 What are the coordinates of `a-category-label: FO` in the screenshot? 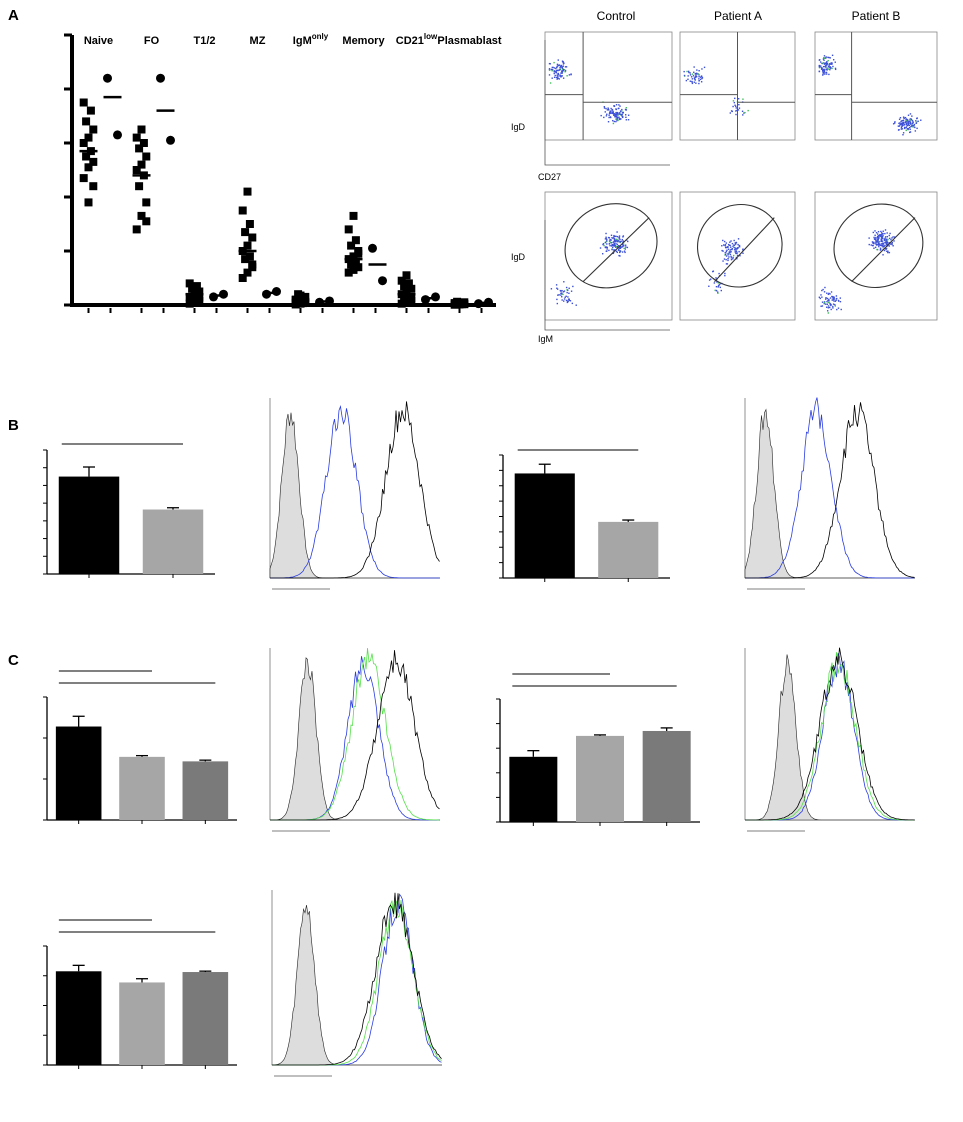 It's located at (152, 41).